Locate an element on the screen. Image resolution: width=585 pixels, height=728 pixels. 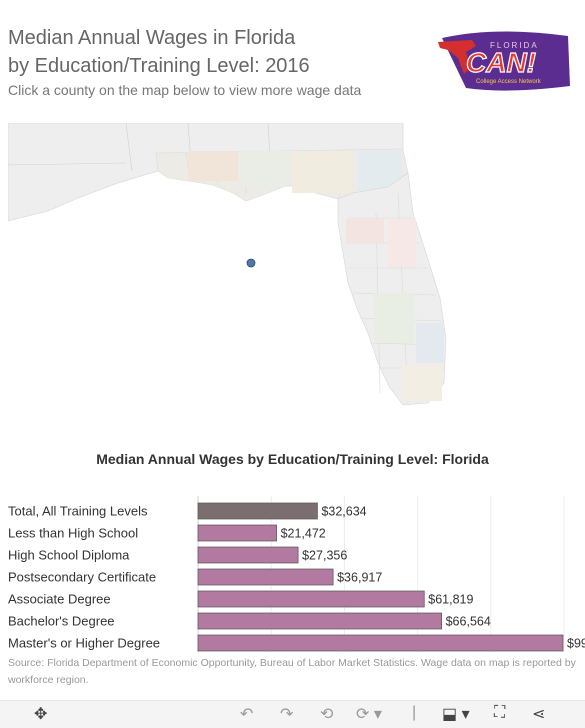
florida-can-logo: FLORIDA CAN! College Access Network is located at coordinates (504, 61).